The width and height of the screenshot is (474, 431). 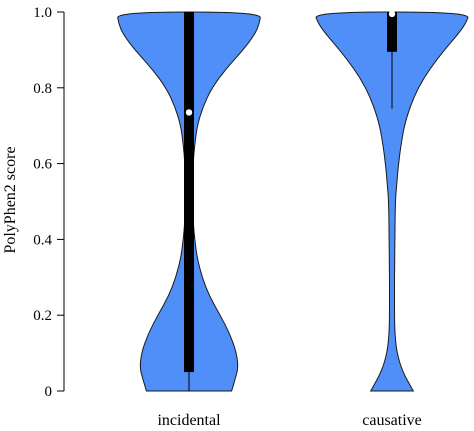 What do you see at coordinates (42, 316) in the screenshot?
I see `y-tick-label: 0.2` at bounding box center [42, 316].